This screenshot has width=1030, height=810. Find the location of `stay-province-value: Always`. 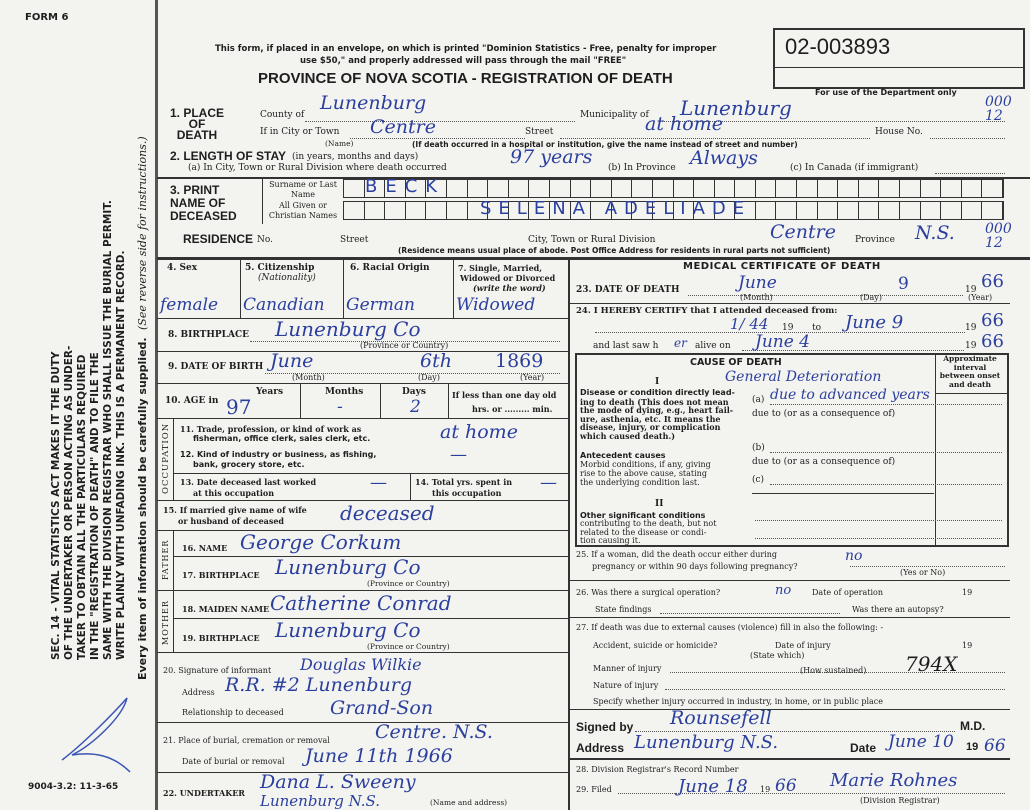

stay-province-value: Always is located at coordinates (724, 158).